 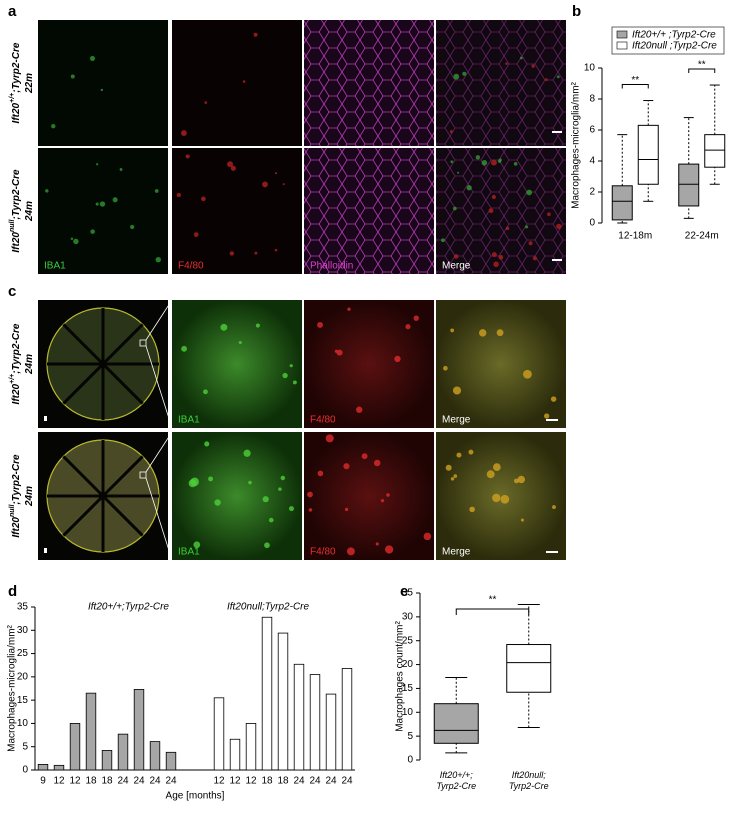 What do you see at coordinates (128, 607) in the screenshot?
I see `series-label: Ift20+/+;Tyrp2-Cre` at bounding box center [128, 607].